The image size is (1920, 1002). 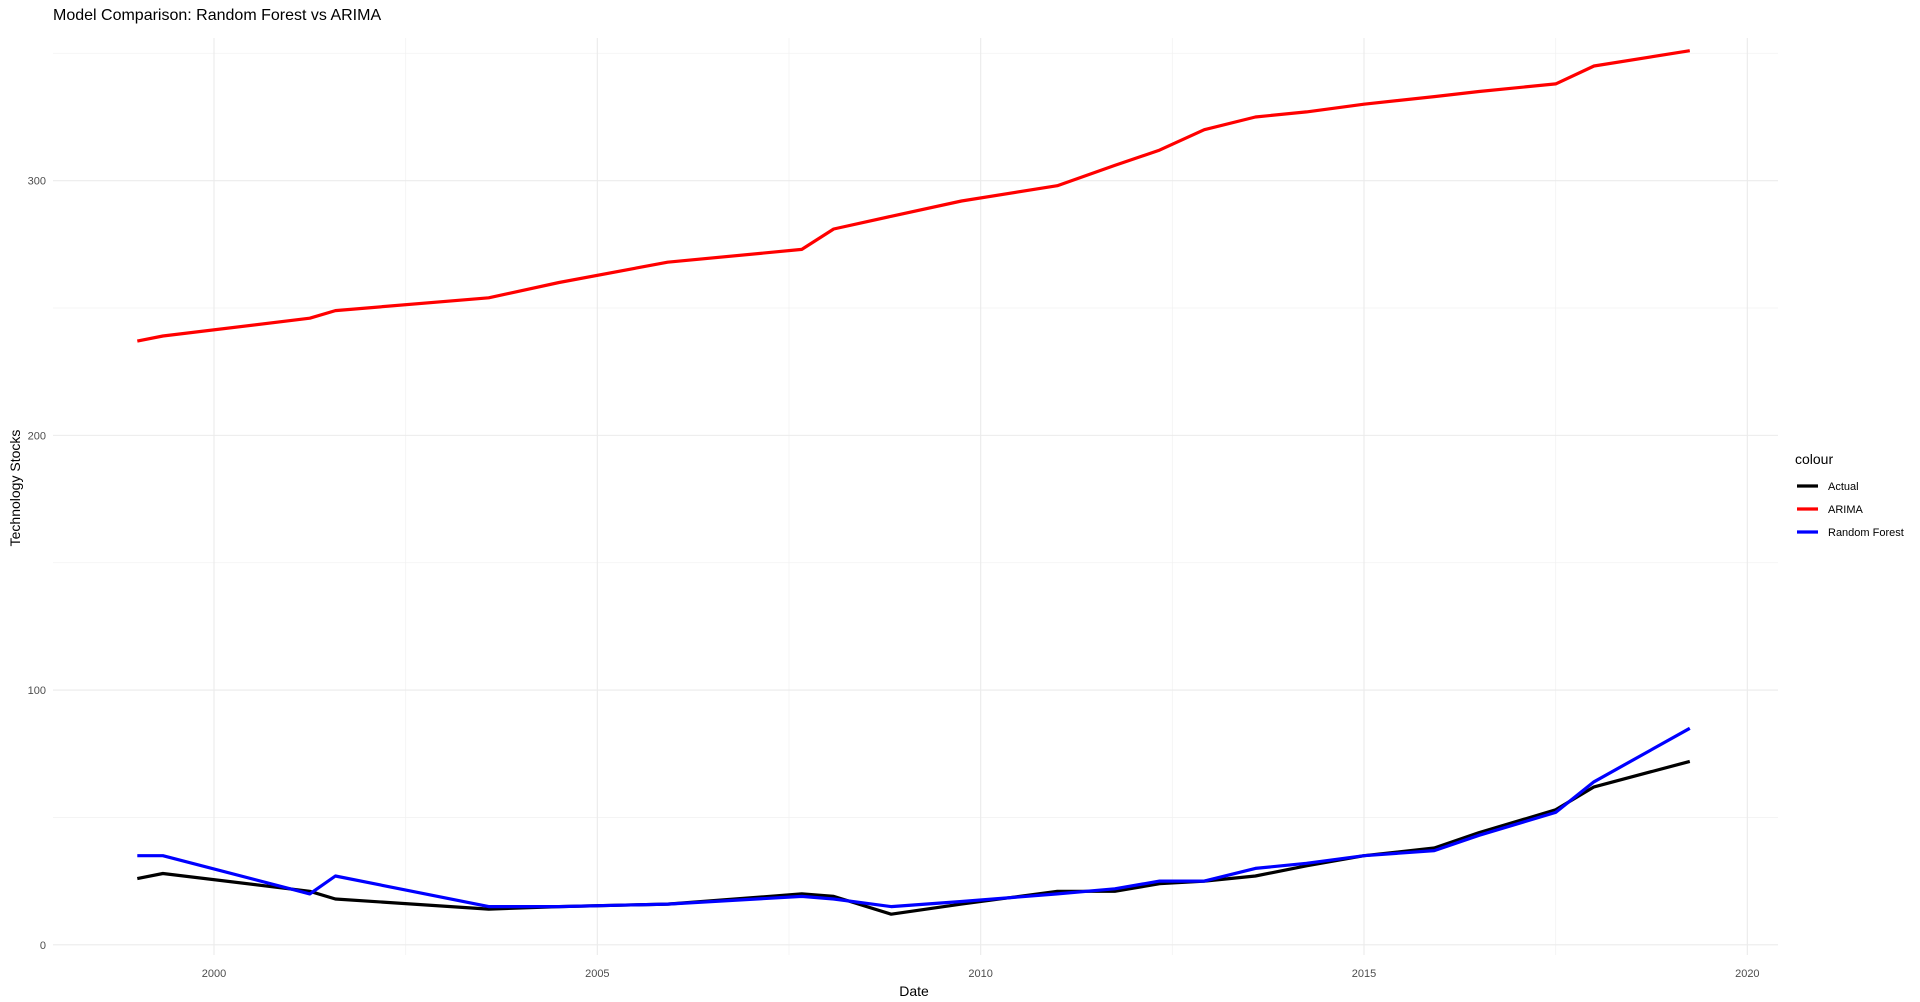 I want to click on y-axis-title: Technology Stocks, so click(x=15, y=488).